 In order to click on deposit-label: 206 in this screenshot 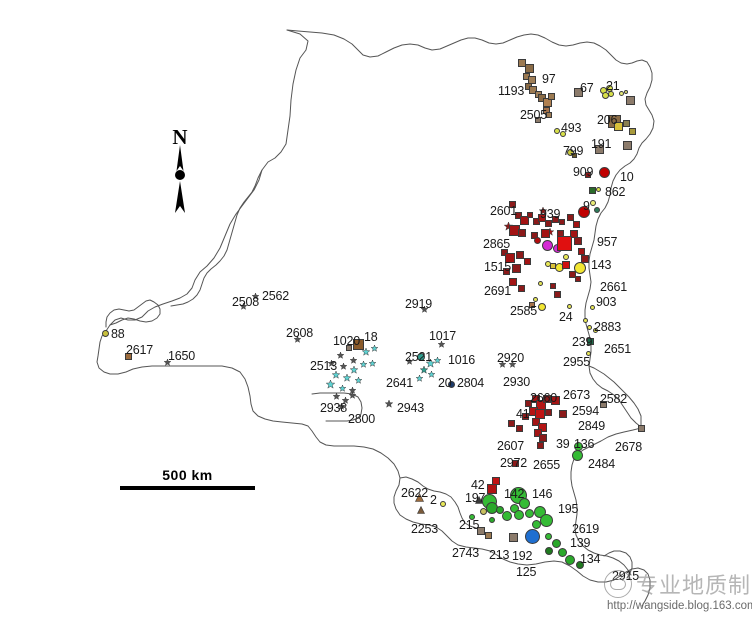, I will do `click(607, 120)`.